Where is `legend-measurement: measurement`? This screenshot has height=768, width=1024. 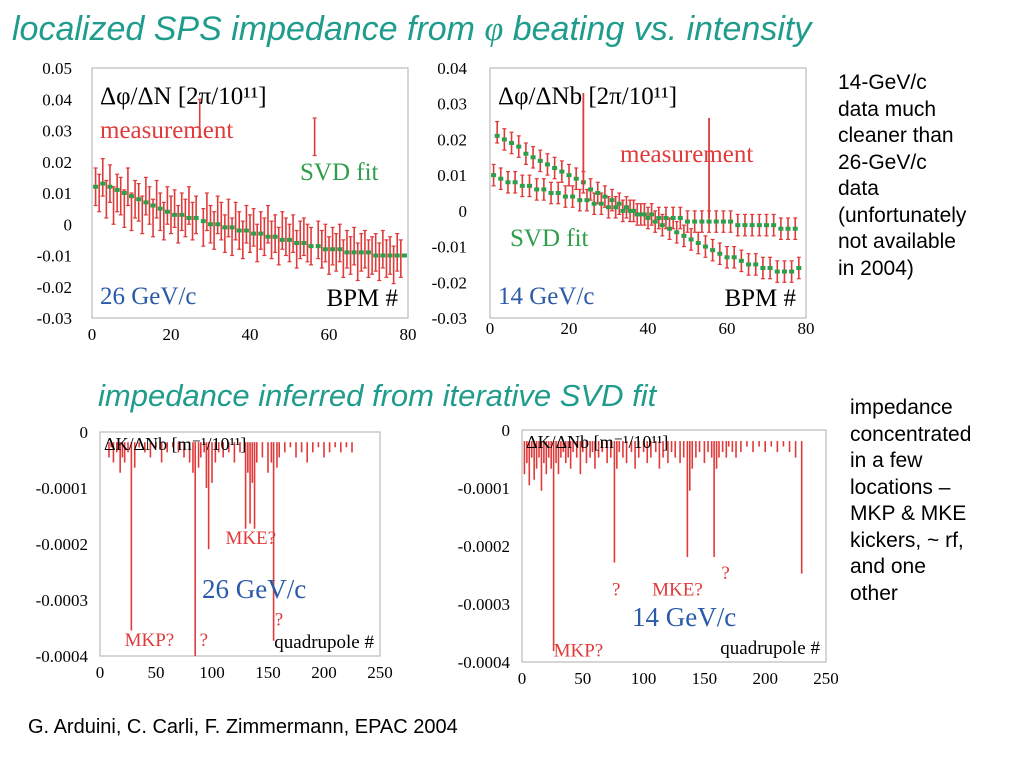 legend-measurement: measurement is located at coordinates (686, 154).